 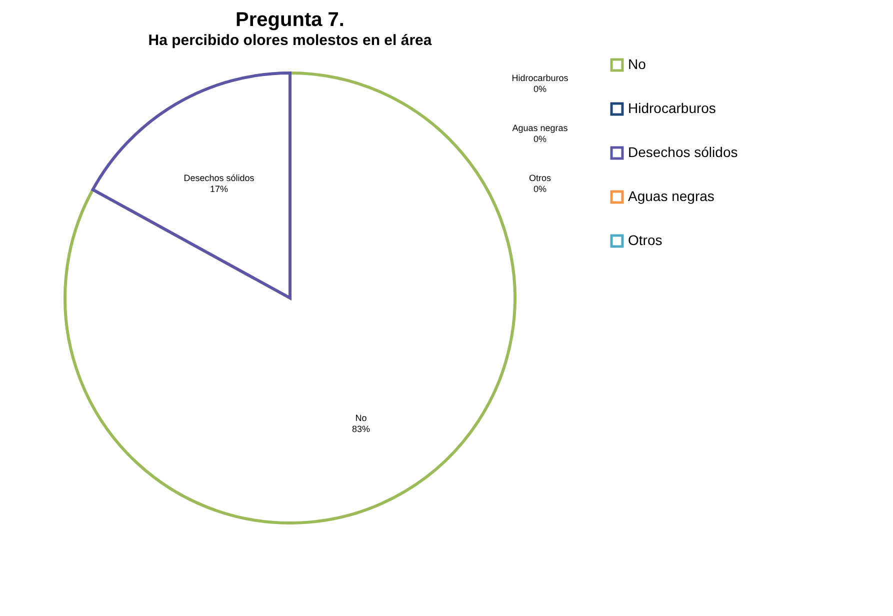 I want to click on category-label: Otros, so click(x=540, y=178).